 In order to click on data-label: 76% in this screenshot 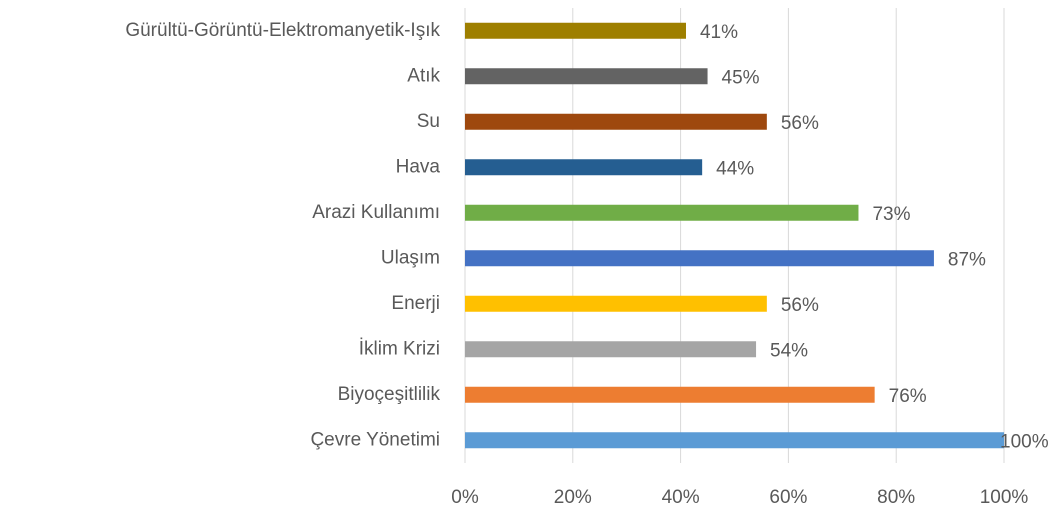, I will do `click(908, 396)`.